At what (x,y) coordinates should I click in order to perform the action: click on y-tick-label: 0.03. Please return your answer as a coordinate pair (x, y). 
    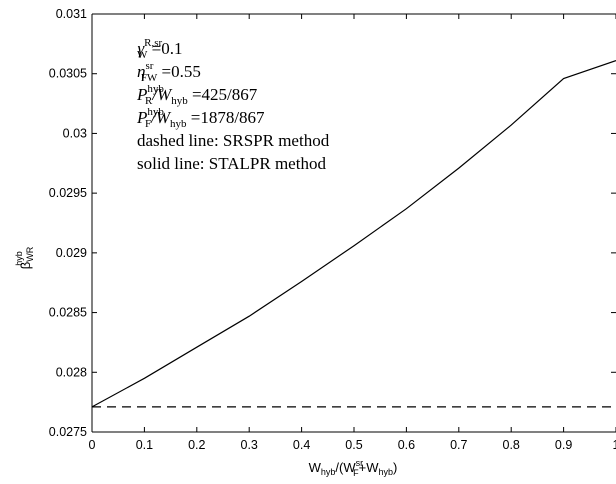
    Looking at the image, I should click on (75, 133).